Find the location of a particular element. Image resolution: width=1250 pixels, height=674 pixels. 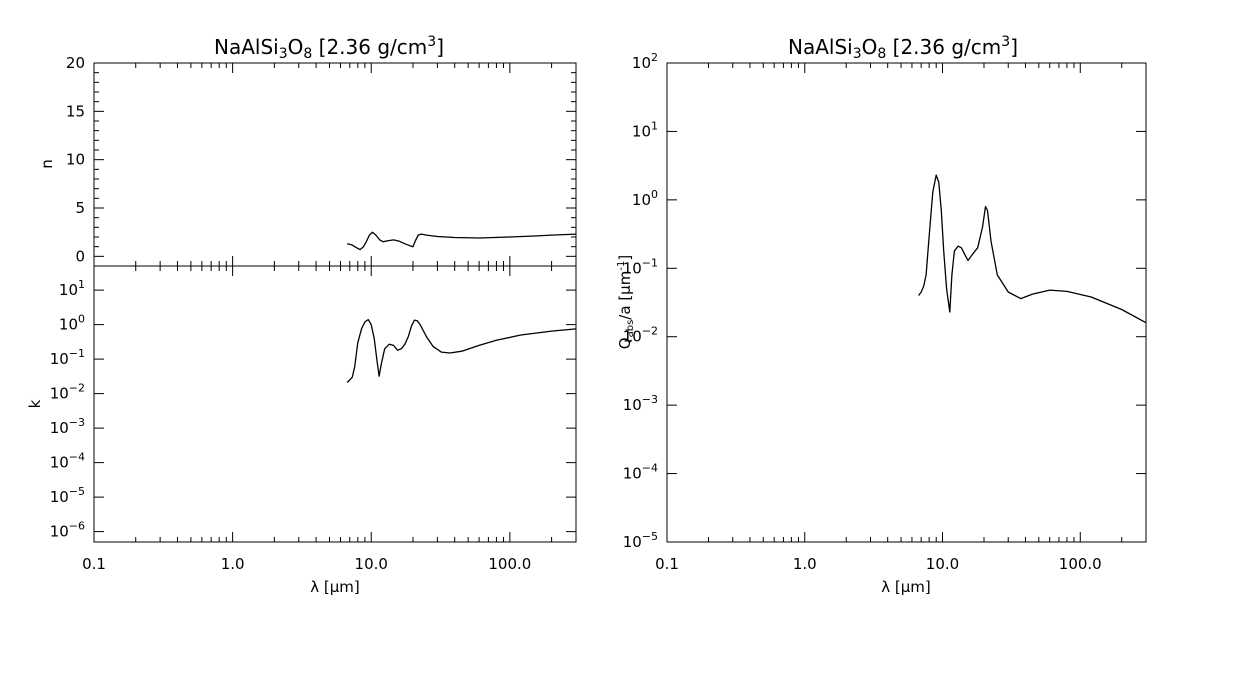

k-ylabel: k is located at coordinates (35, 403).